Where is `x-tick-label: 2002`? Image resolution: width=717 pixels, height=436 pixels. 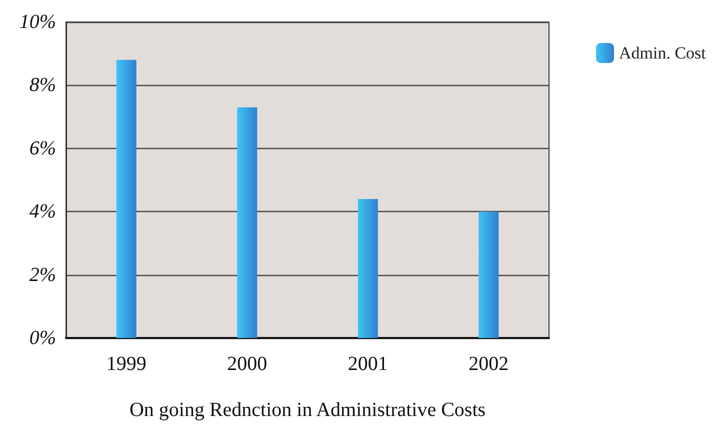 x-tick-label: 2002 is located at coordinates (488, 364).